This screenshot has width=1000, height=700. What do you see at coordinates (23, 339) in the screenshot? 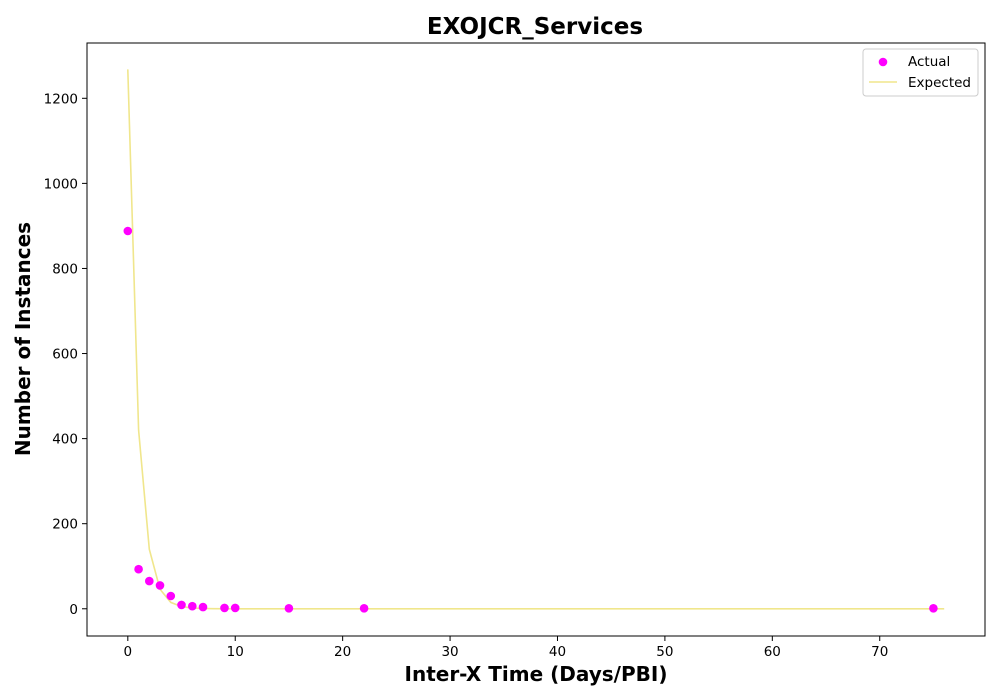
I see `y-axis-label: Number of Instances` at bounding box center [23, 339].